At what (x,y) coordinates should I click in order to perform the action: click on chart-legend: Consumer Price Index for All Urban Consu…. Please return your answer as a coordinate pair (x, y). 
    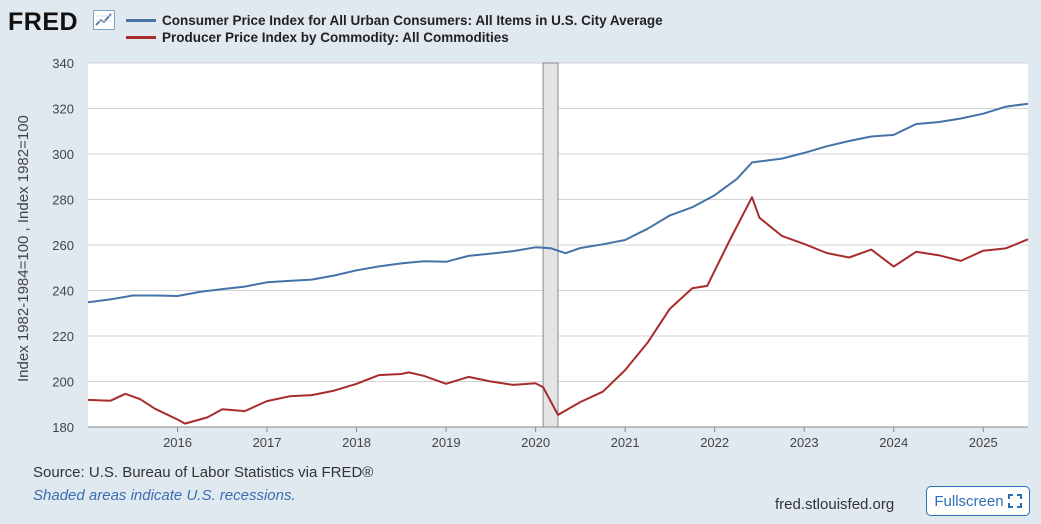
    Looking at the image, I should click on (394, 29).